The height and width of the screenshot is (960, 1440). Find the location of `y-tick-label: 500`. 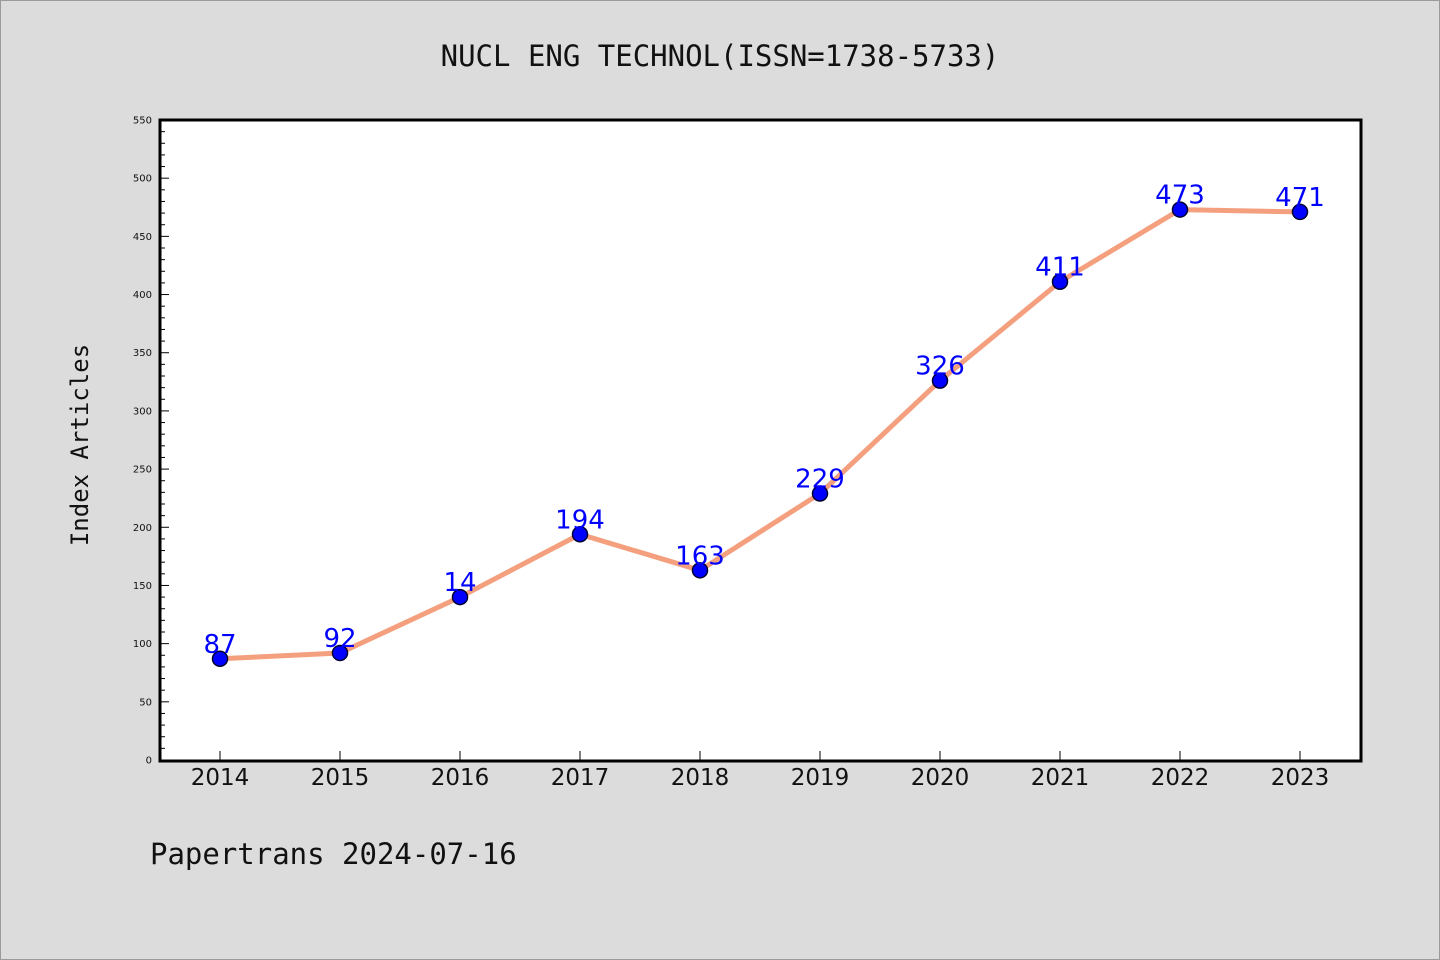

y-tick-label: 500 is located at coordinates (142, 179).